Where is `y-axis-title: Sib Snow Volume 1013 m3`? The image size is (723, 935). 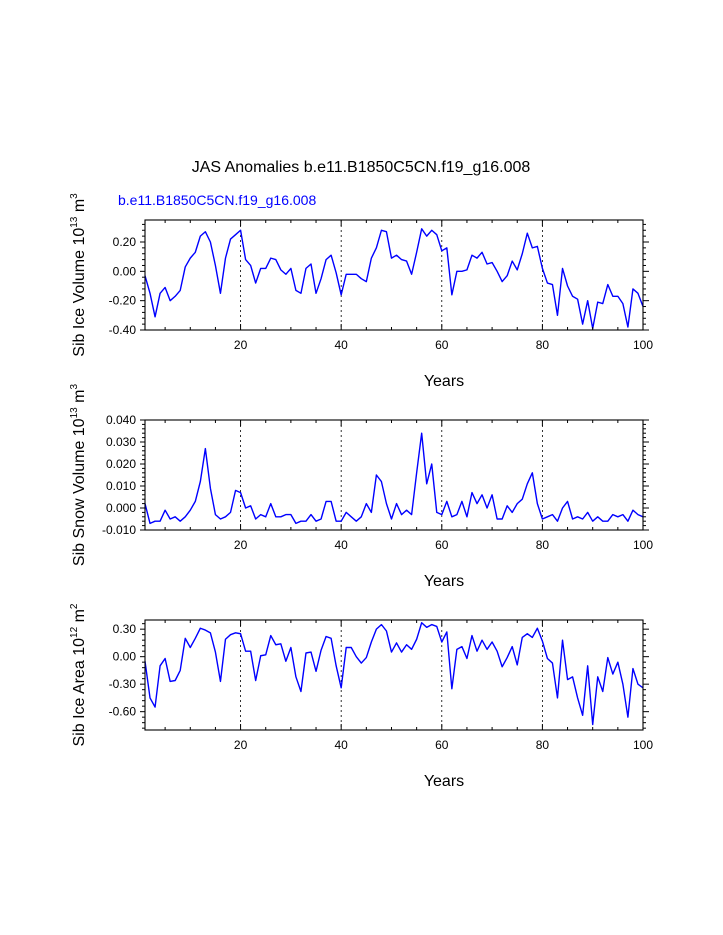
y-axis-title: Sib Snow Volume 1013 m3 is located at coordinates (78, 475).